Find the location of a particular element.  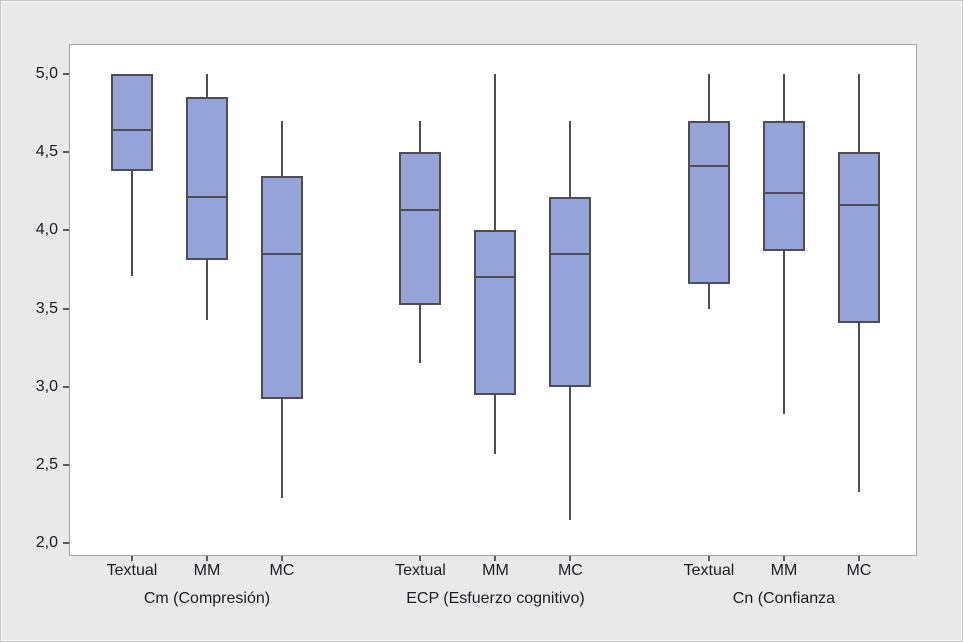

y-tick-label: 4,5 is located at coordinates (46, 152).